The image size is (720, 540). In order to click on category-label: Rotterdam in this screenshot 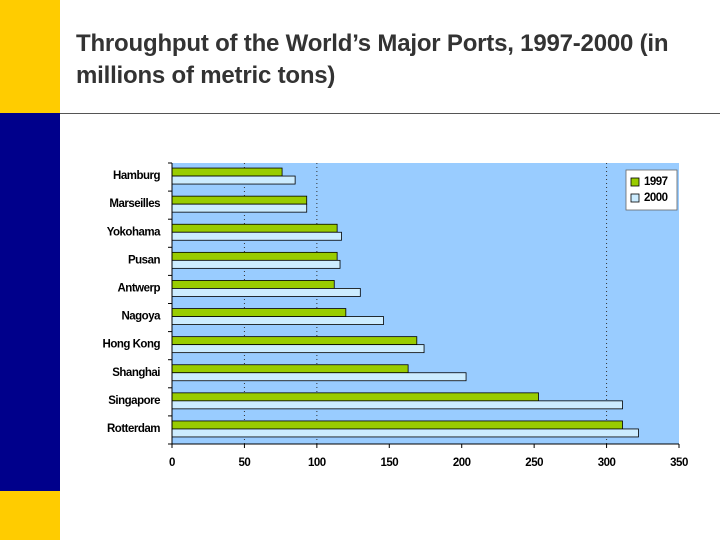, I will do `click(133, 429)`.